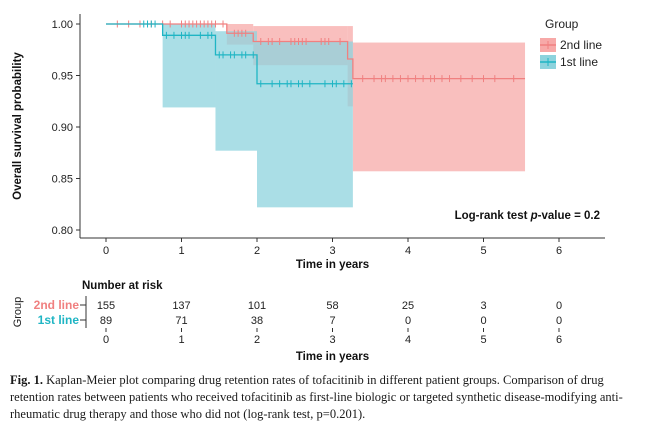  Describe the element at coordinates (106, 321) in the screenshot. I see `risk-count: 89` at that location.